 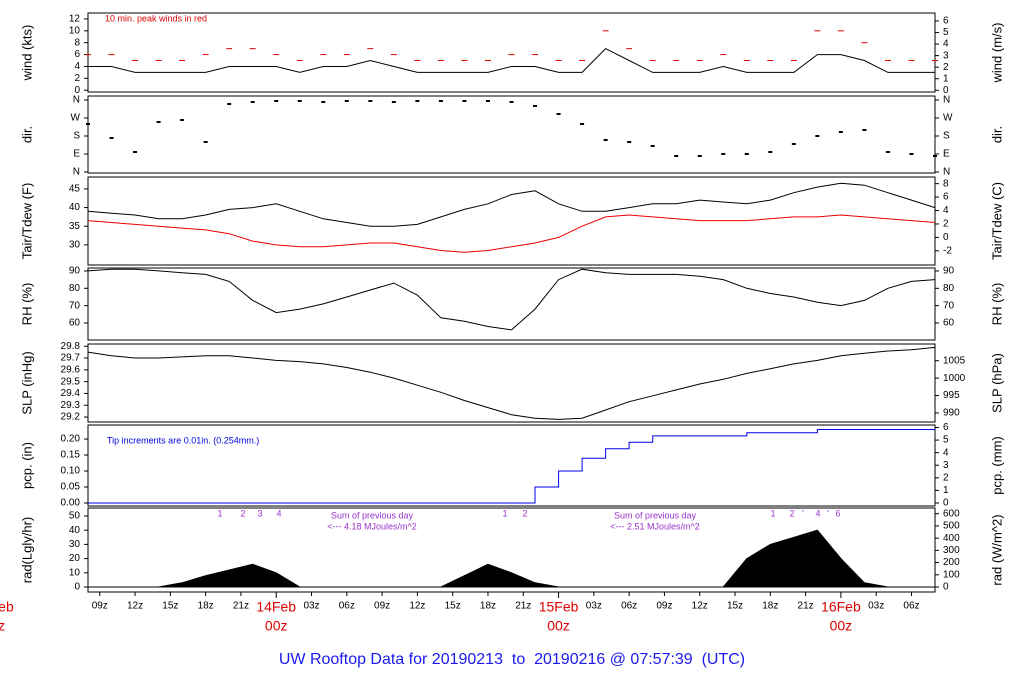 What do you see at coordinates (71, 471) in the screenshot?
I see `y-tick-label: 0.10` at bounding box center [71, 471].